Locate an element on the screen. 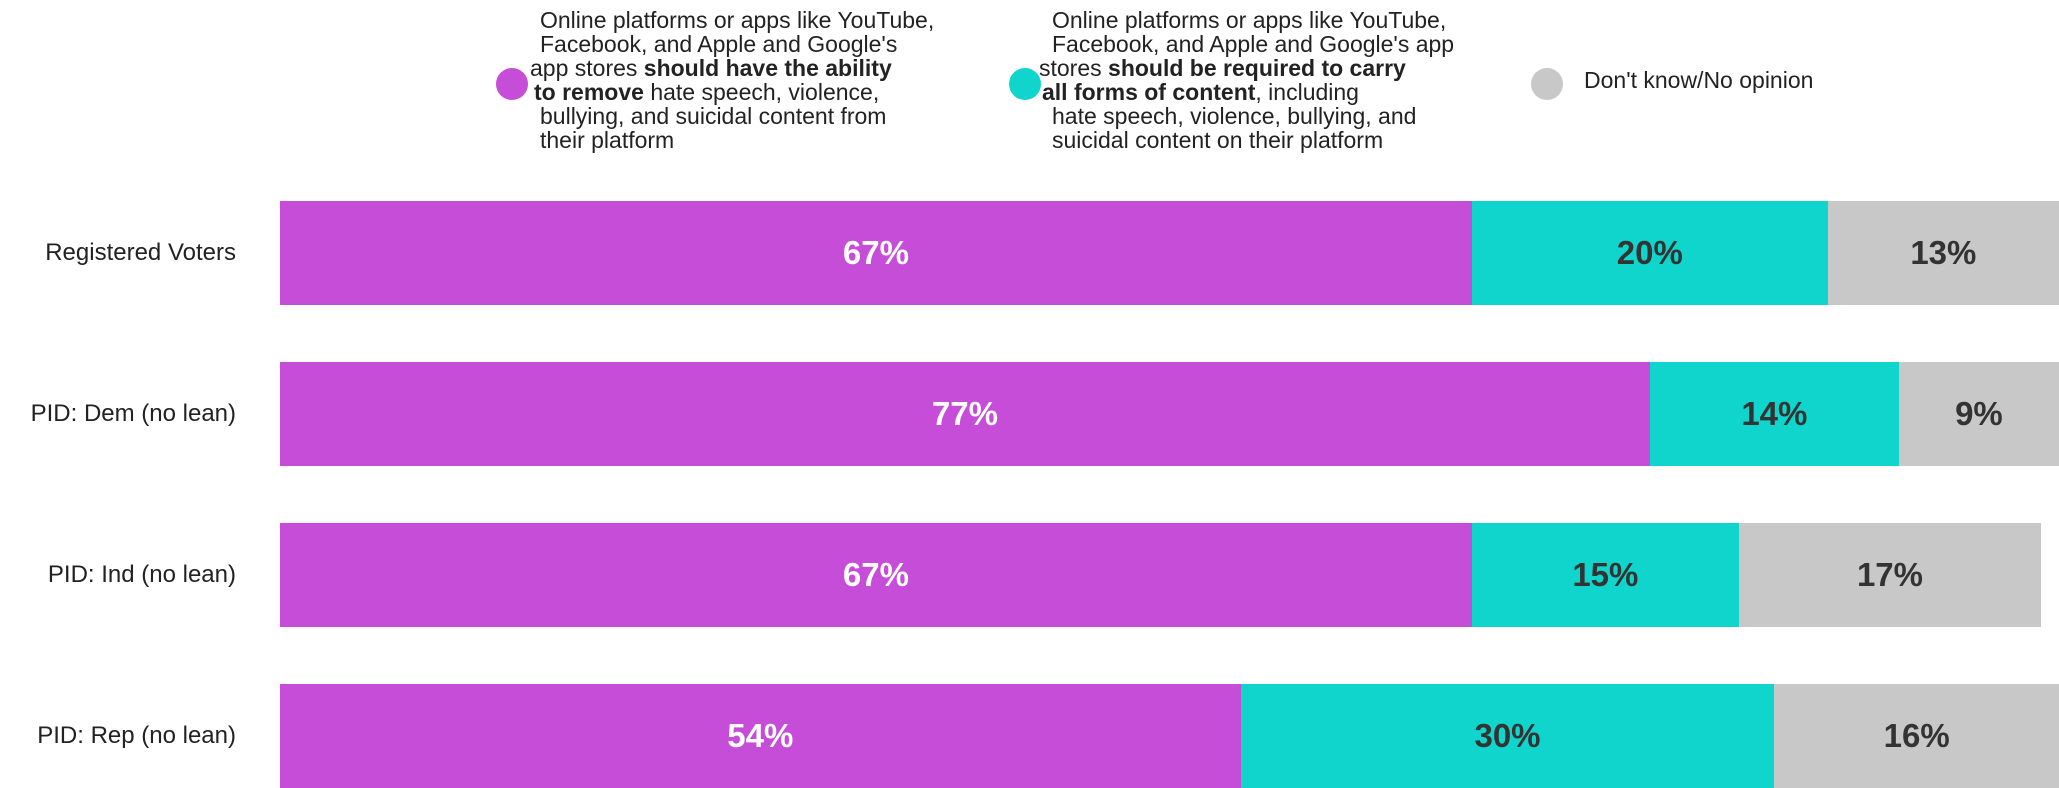 The width and height of the screenshot is (2059, 788). data-label: 20% is located at coordinates (1649, 252).